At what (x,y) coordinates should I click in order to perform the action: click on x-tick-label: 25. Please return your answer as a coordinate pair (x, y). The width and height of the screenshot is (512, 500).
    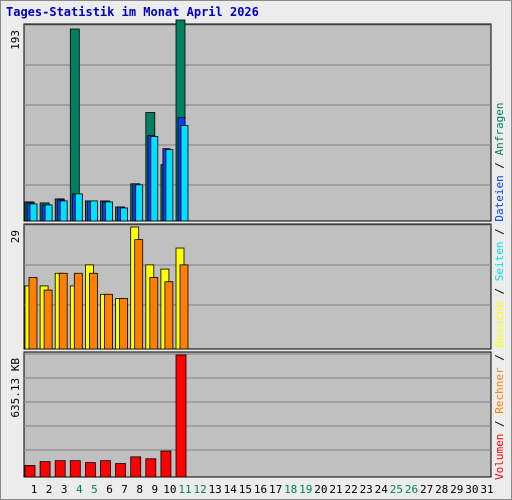
    Looking at the image, I should click on (396, 489).